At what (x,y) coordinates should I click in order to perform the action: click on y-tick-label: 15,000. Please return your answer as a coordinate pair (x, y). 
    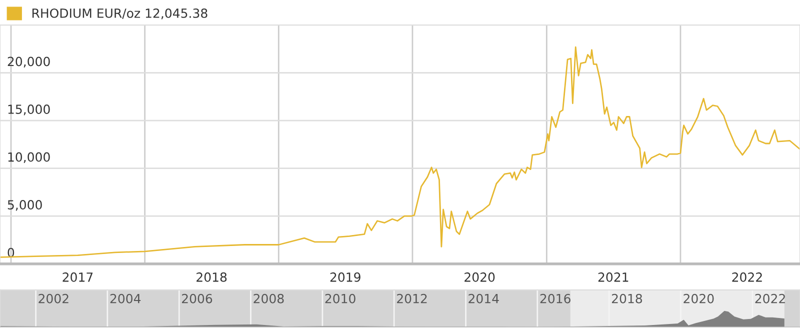
    Looking at the image, I should click on (29, 110).